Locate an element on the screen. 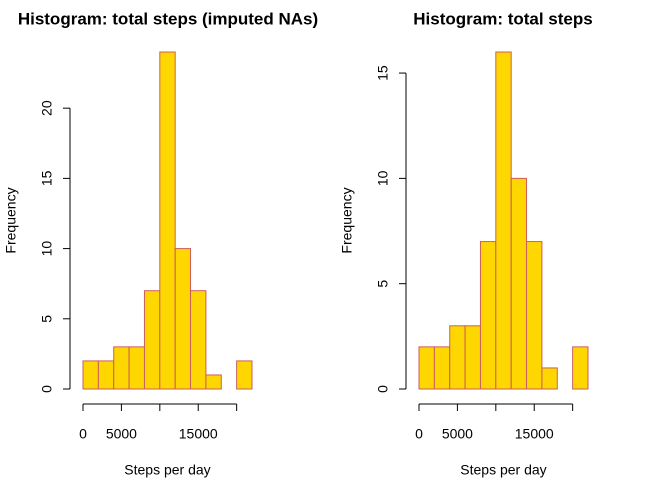 This screenshot has height=480, width=672. y-tick-label: 20 is located at coordinates (47, 108).